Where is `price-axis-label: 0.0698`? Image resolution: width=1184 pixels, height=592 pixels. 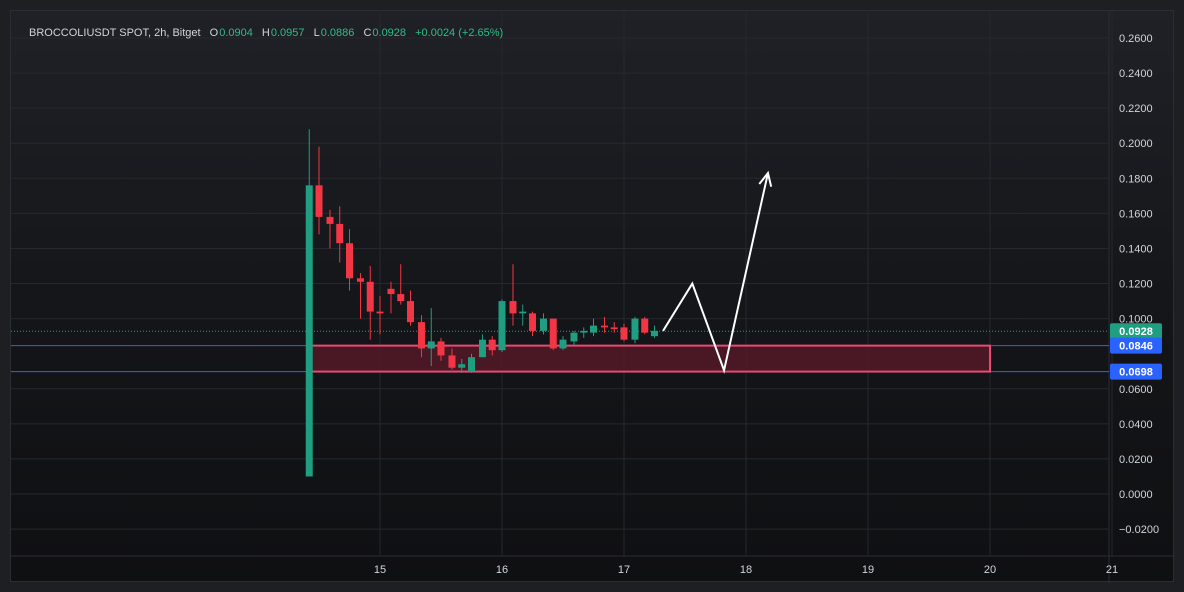
price-axis-label: 0.0698 is located at coordinates (1136, 373).